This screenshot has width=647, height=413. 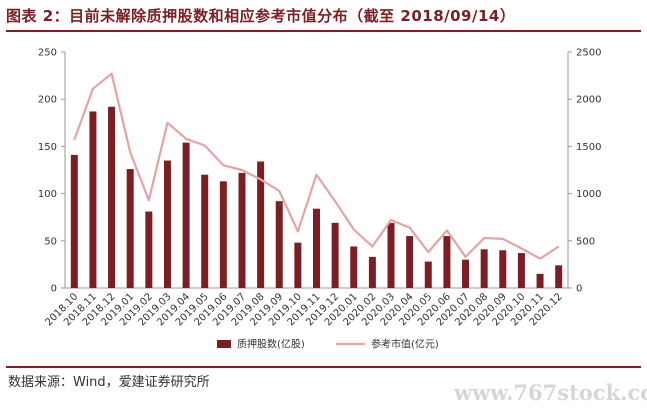 I want to click on left-axis-tick-label: 100, so click(x=47, y=194).